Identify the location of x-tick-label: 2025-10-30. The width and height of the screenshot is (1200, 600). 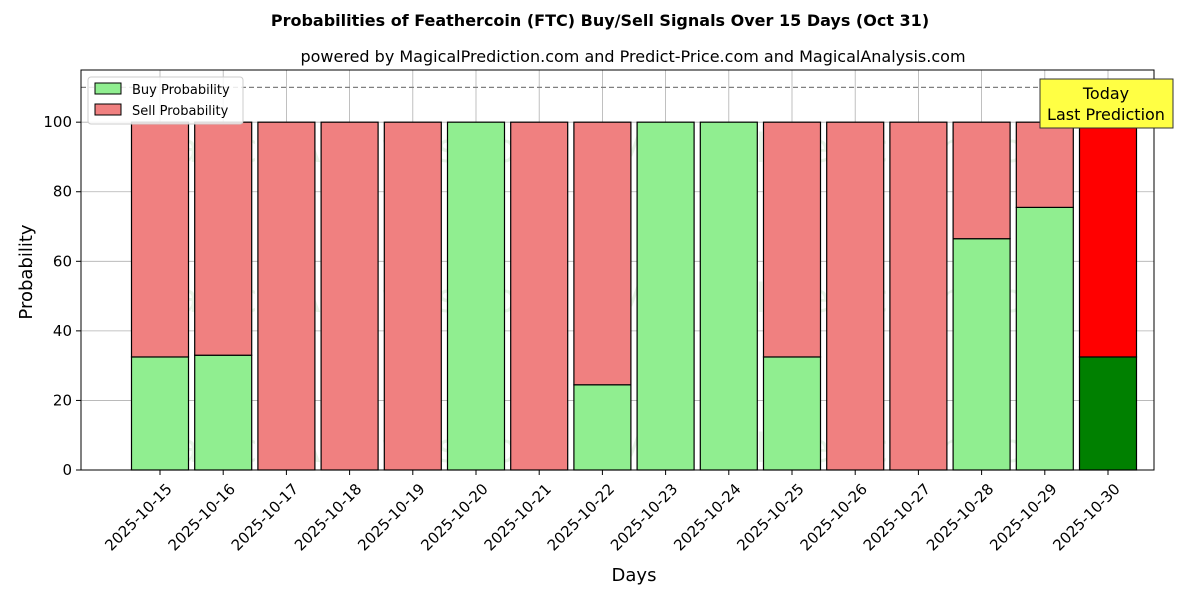
(1086, 517).